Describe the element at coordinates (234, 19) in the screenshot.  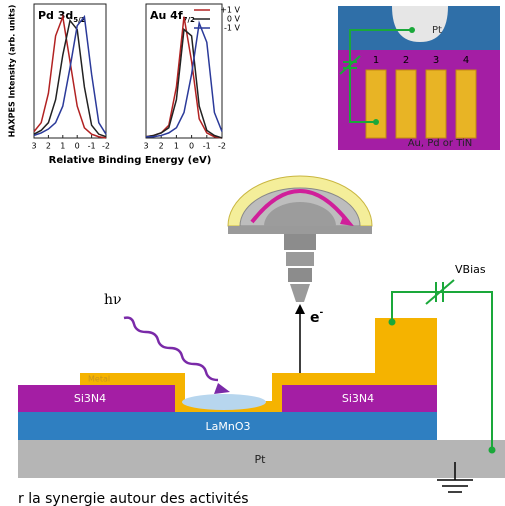
I see `legend-label: 0 V` at that location.